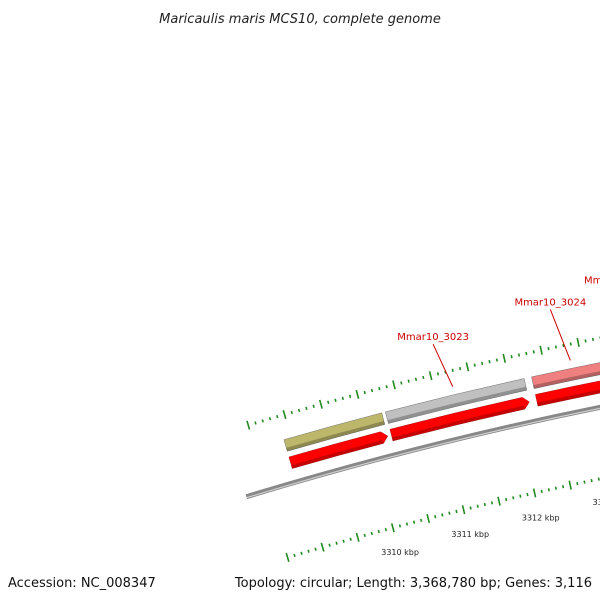 The height and width of the screenshot is (600, 600). I want to click on tick-label-3313: 3313 kbp, so click(596, 502).